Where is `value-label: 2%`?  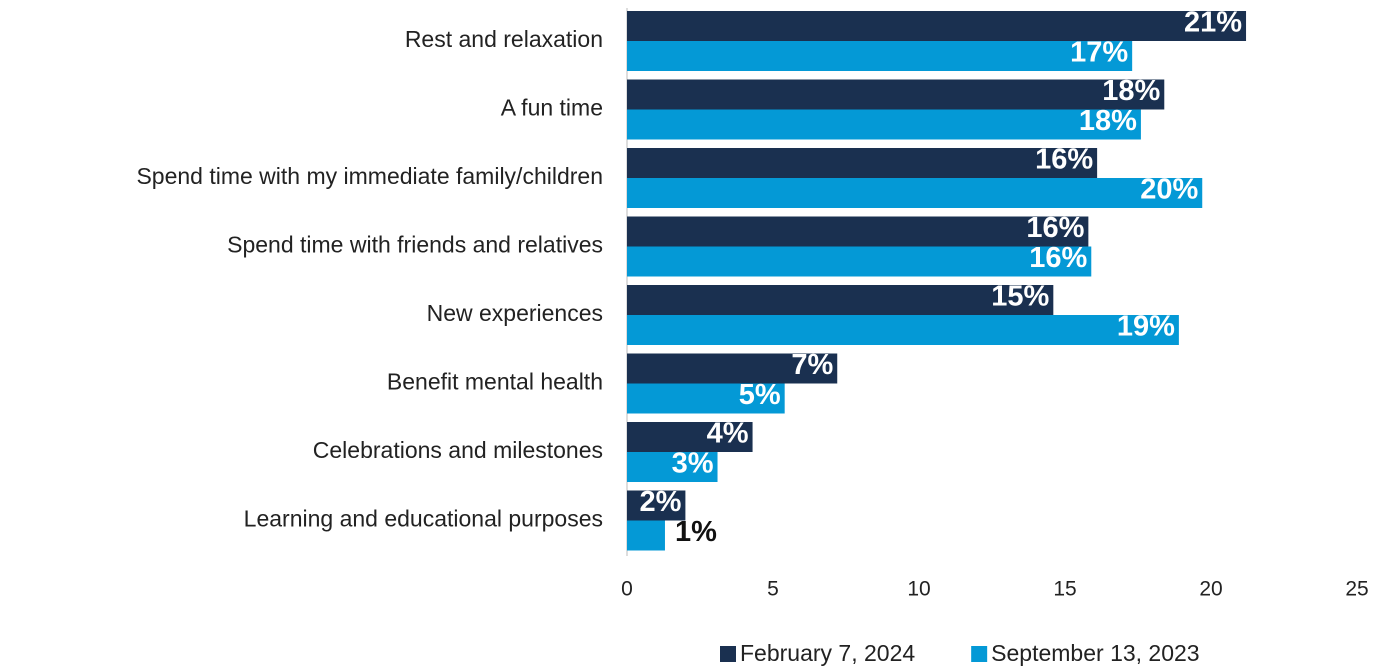 value-label: 2% is located at coordinates (660, 502).